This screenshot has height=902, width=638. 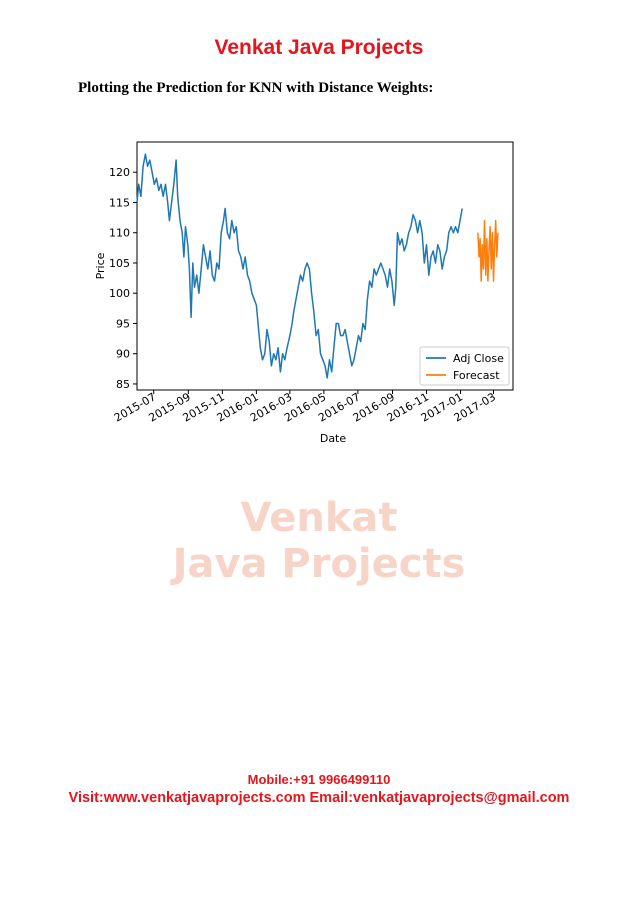 I want to click on y-tick-label: 85, so click(x=123, y=384).